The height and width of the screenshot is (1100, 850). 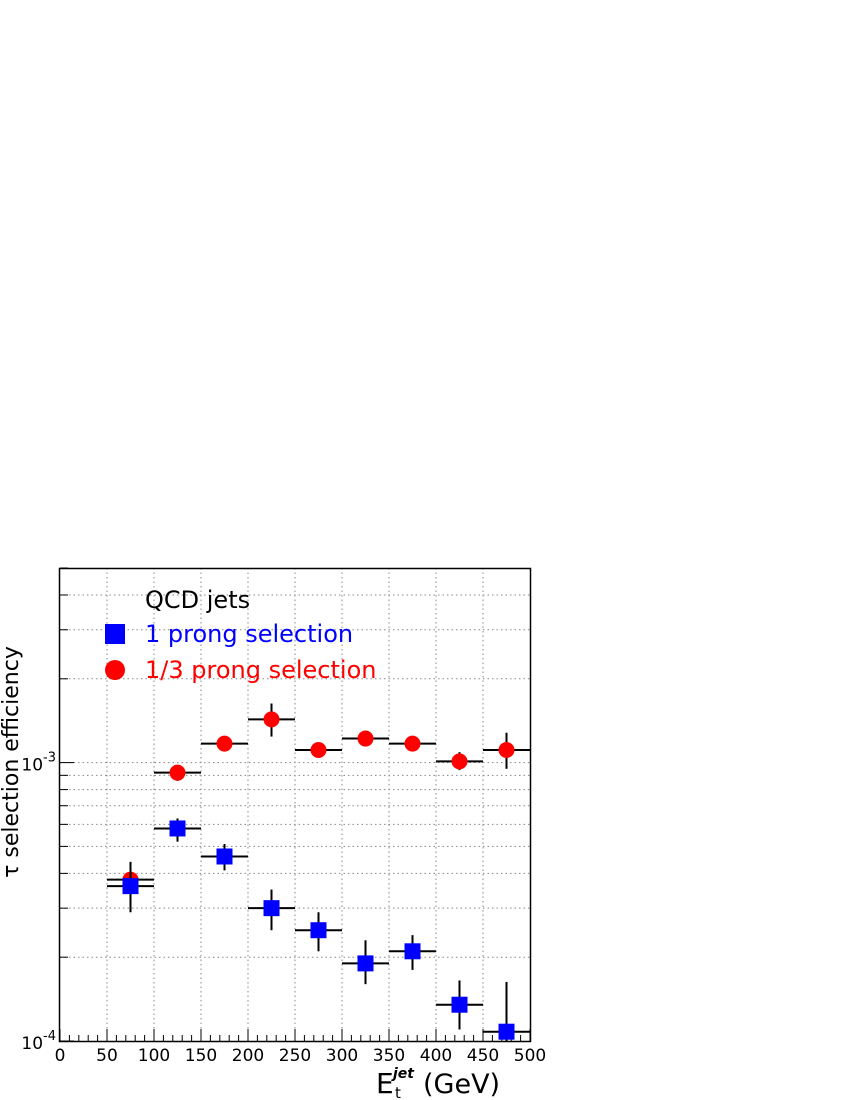 I want to click on x-axis-title-sup: jet, so click(x=403, y=1074).